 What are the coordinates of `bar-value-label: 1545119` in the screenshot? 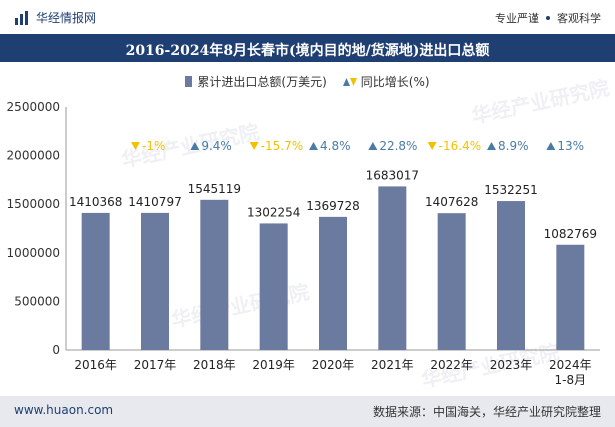 It's located at (214, 189).